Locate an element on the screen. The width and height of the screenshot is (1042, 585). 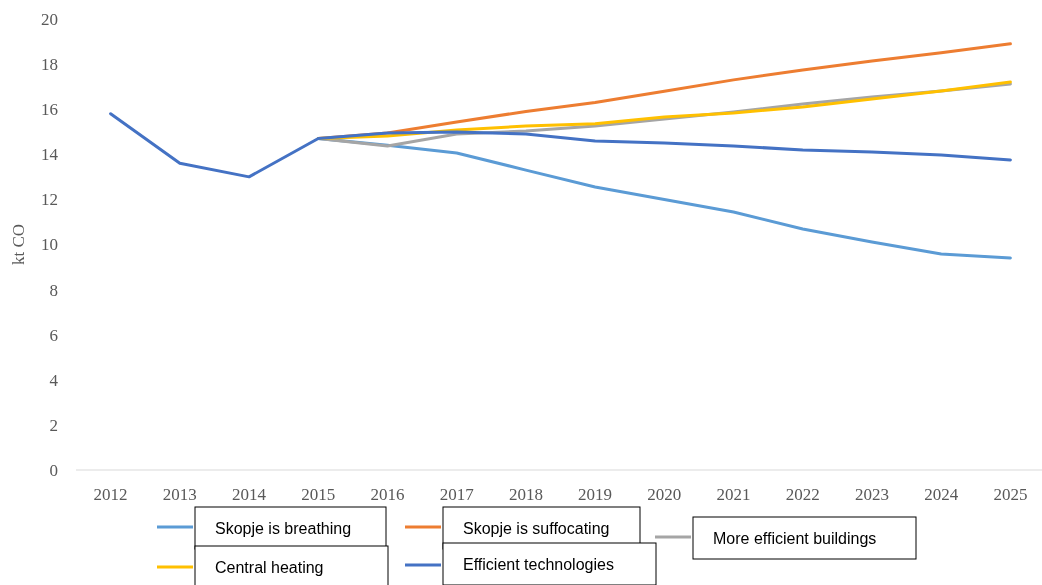
legend-label: Skopje is breathing is located at coordinates (283, 528).